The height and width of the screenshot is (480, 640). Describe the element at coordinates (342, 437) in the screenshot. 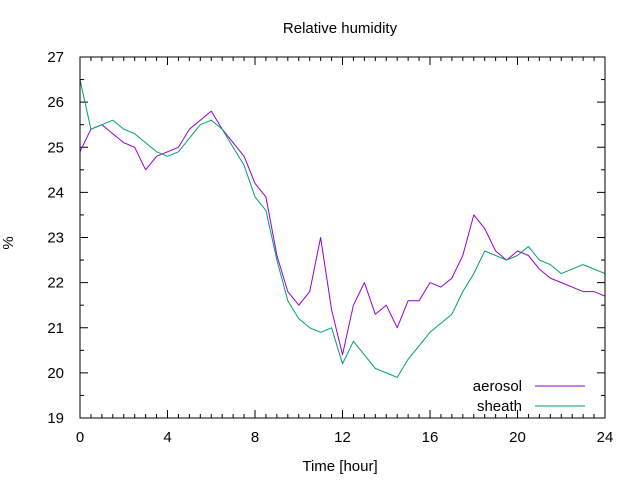

I see `x-tick-label: 12` at that location.